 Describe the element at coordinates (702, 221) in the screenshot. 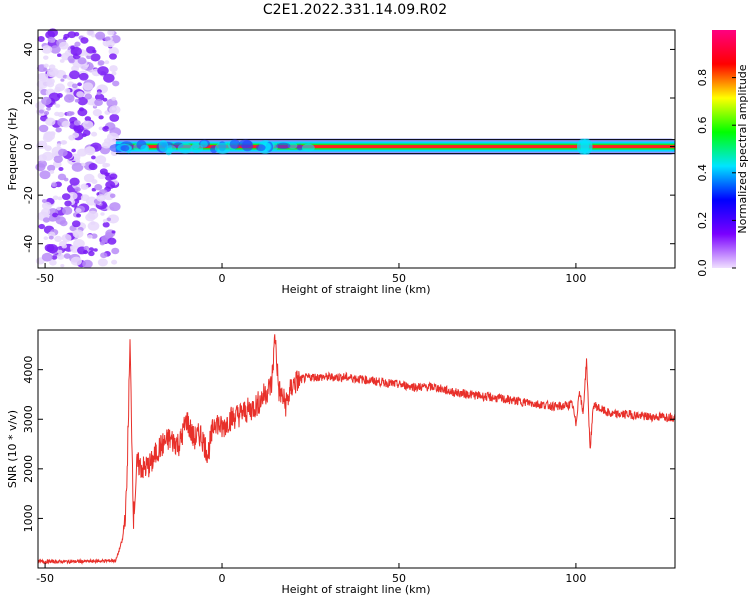

I see `colorbar-tick-label: 0.2` at that location.